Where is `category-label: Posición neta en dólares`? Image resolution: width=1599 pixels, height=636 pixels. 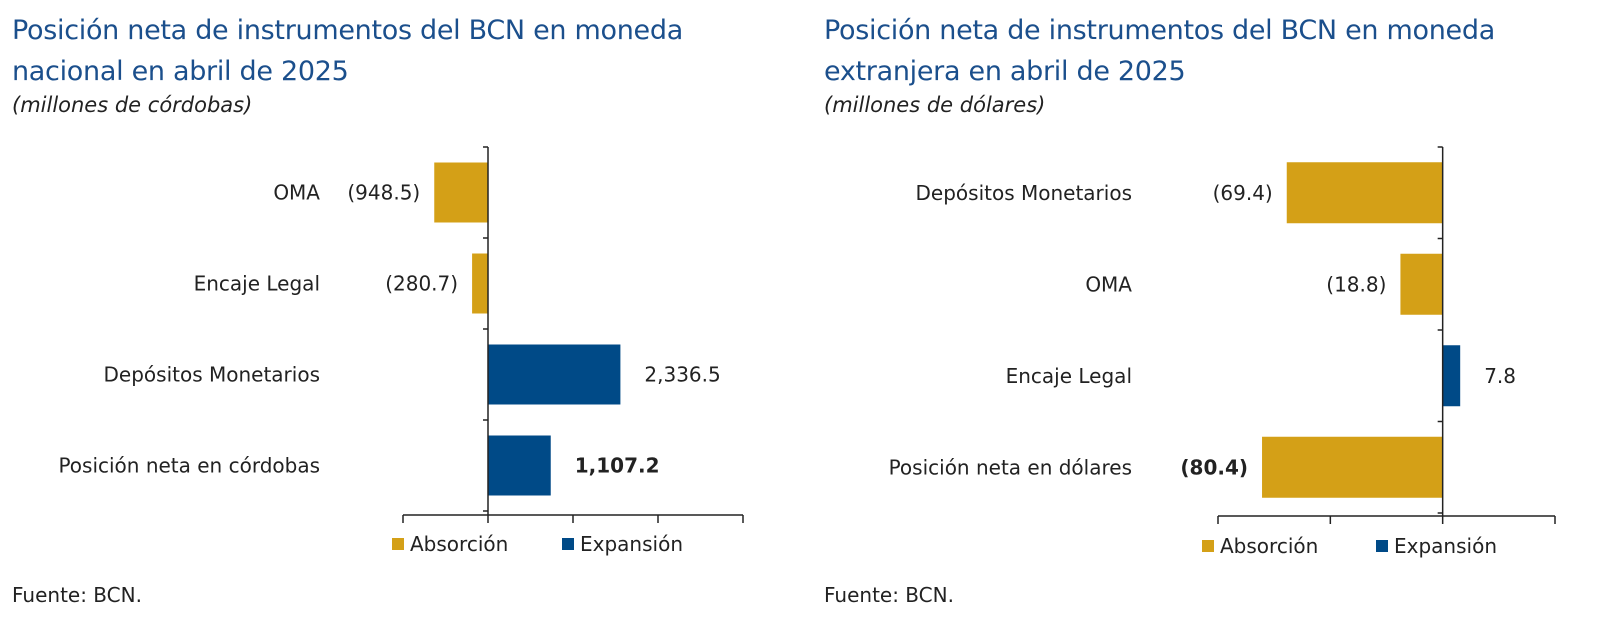 category-label: Posición neta en dólares is located at coordinates (1010, 467).